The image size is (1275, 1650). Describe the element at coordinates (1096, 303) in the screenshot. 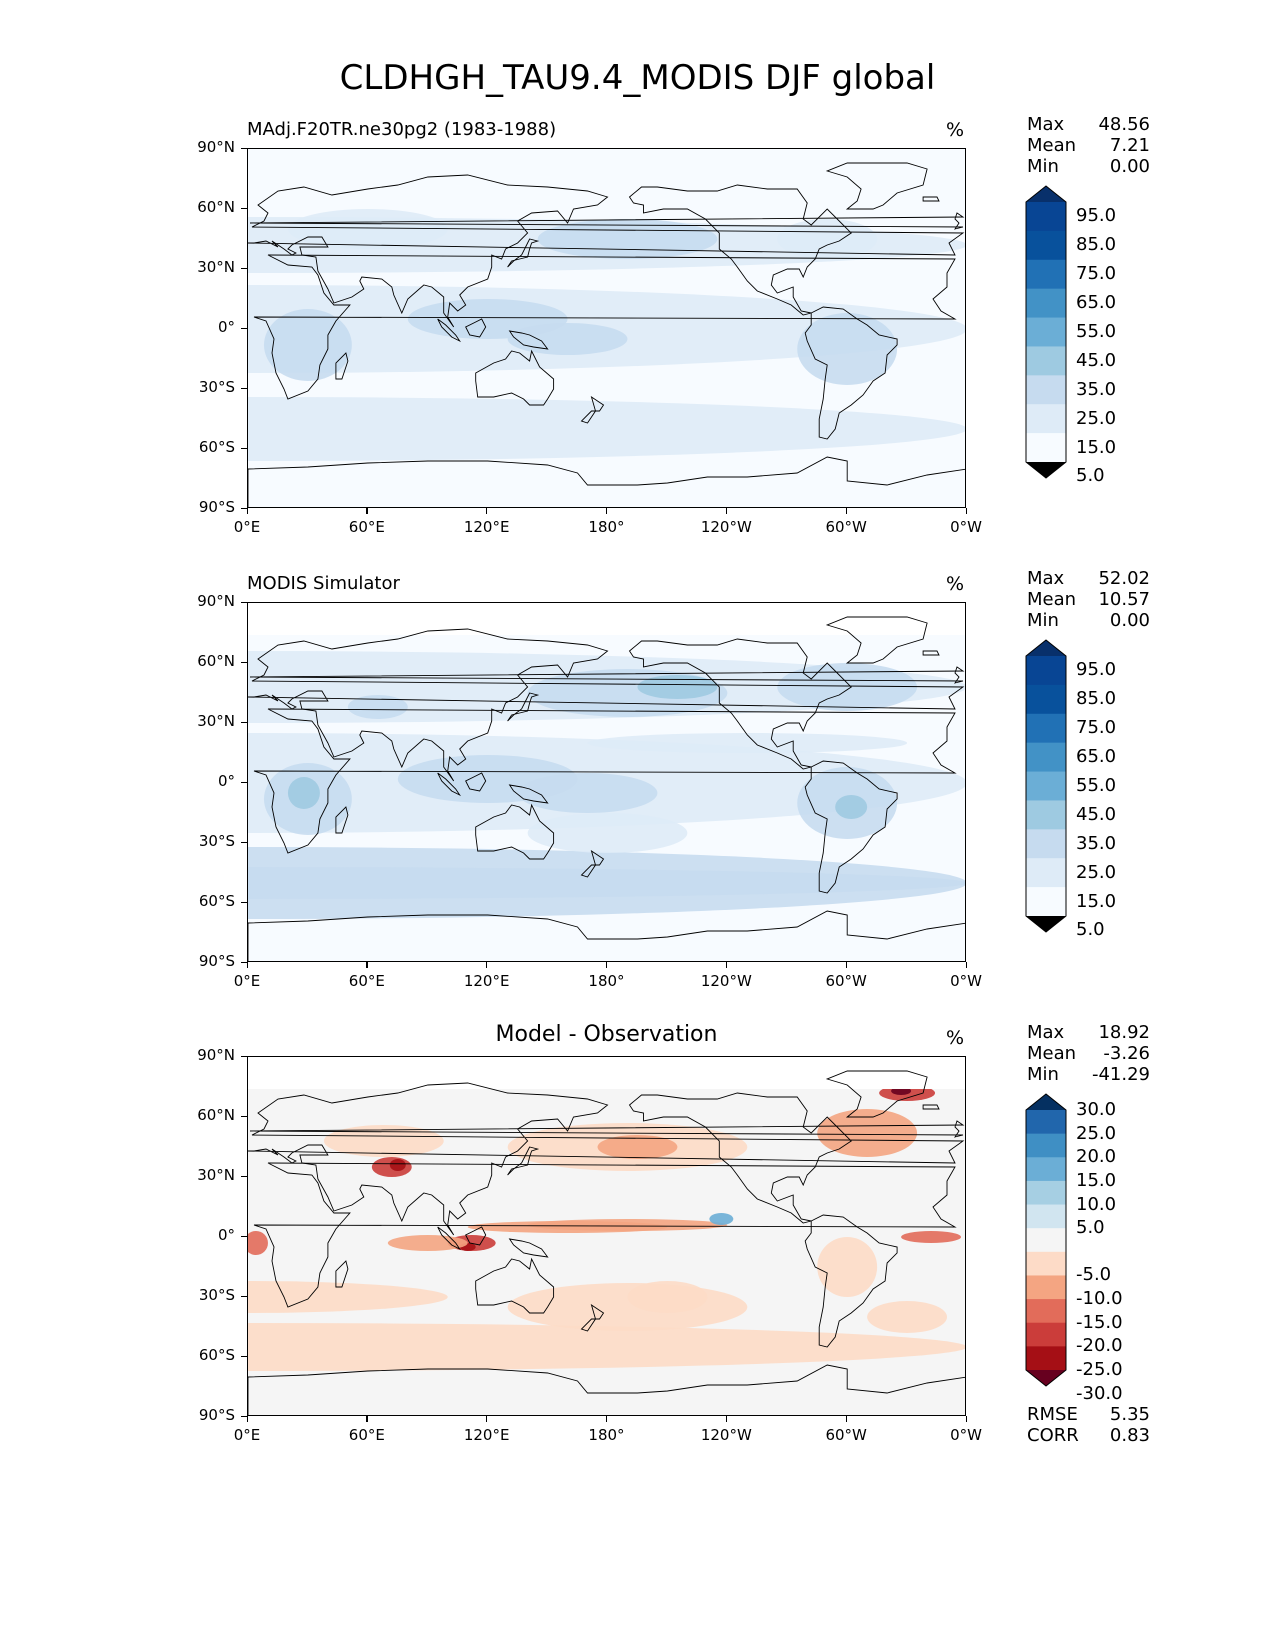

I see `colorbar-level-label: 65.0` at that location.